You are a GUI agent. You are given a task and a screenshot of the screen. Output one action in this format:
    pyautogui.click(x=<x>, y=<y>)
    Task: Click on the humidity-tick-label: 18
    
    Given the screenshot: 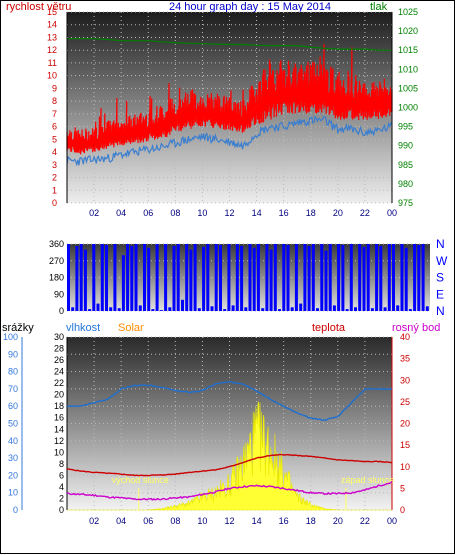 What is the action you would take?
    pyautogui.click(x=59, y=406)
    